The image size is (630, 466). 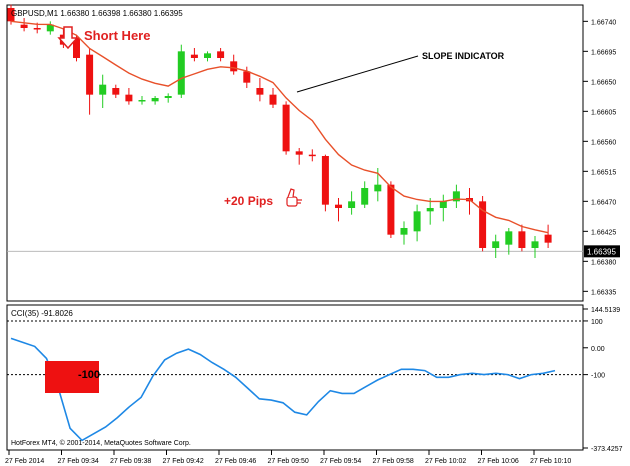 What do you see at coordinates (498, 461) in the screenshot?
I see `time-tick-label: 27 Feb 10:06` at bounding box center [498, 461].